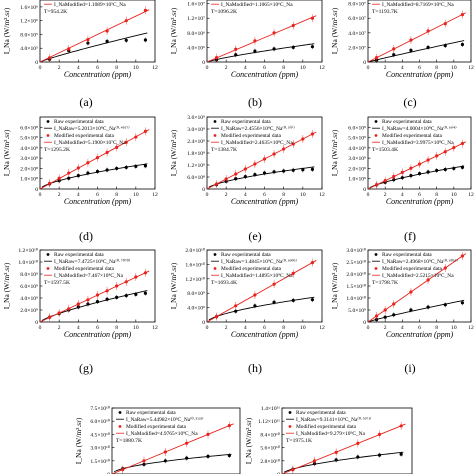 Image resolution: width=474 pixels, height=474 pixels. I want to click on y-tick-label: 1.5×10¹⁰, so click(100, 461).